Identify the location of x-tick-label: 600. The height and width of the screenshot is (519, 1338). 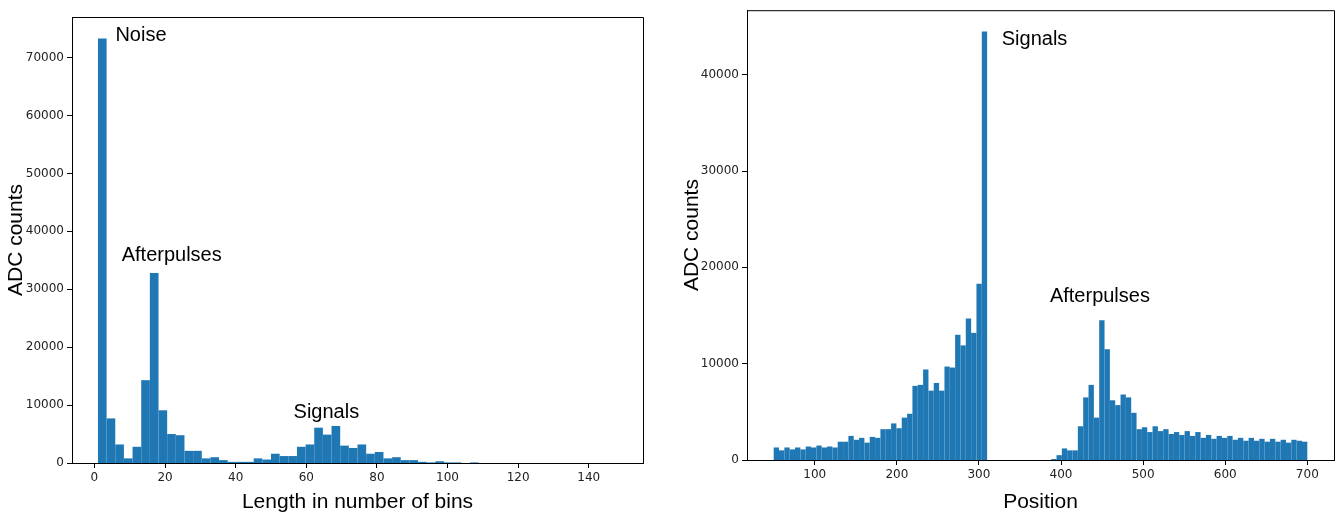
(1225, 474).